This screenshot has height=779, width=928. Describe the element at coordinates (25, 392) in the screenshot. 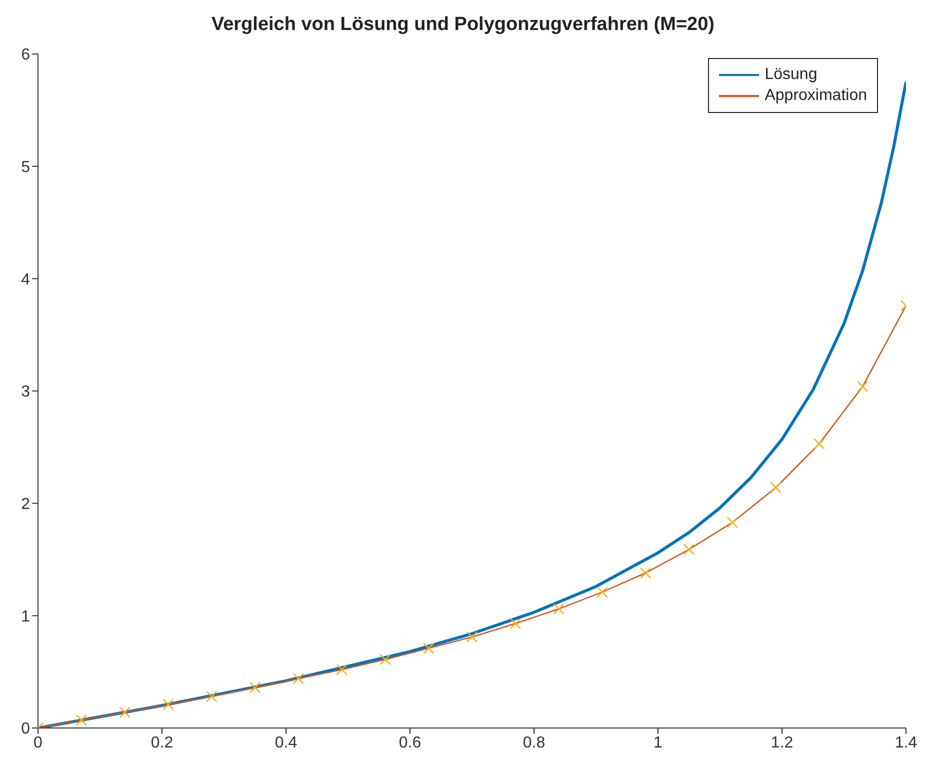

I see `y-tick-label: 3` at that location.